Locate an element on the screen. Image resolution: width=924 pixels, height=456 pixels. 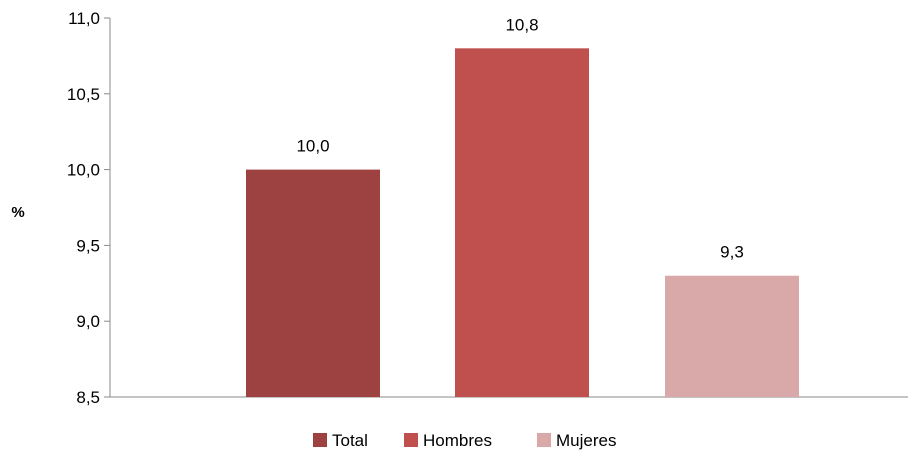
y-axis-label: % is located at coordinates (17, 212).